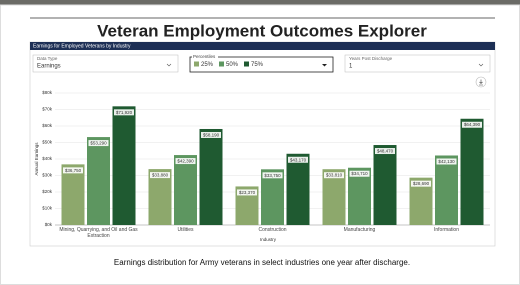  Describe the element at coordinates (36, 159) in the screenshot. I see `y-axis-label: Annual Earnings` at that location.